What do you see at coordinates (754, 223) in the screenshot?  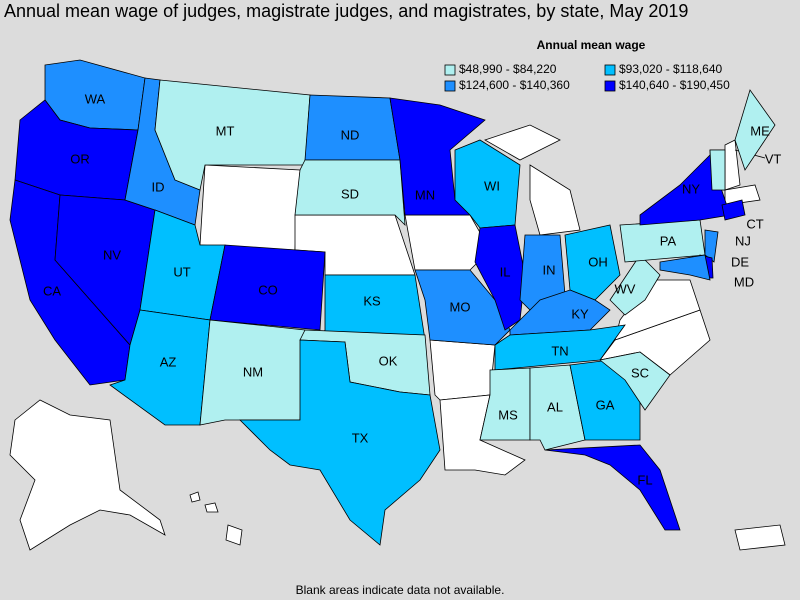 I see `state-label: CT` at bounding box center [754, 223].